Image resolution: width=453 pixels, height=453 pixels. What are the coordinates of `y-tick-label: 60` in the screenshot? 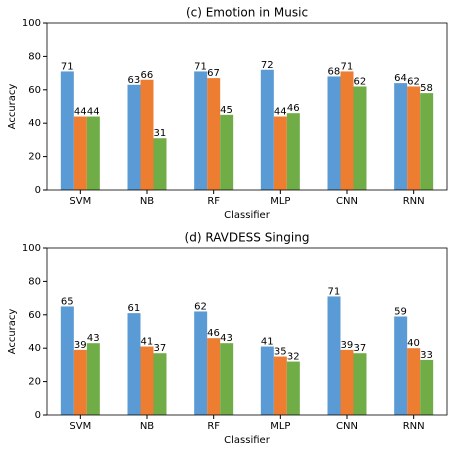 It's located at (34, 90).